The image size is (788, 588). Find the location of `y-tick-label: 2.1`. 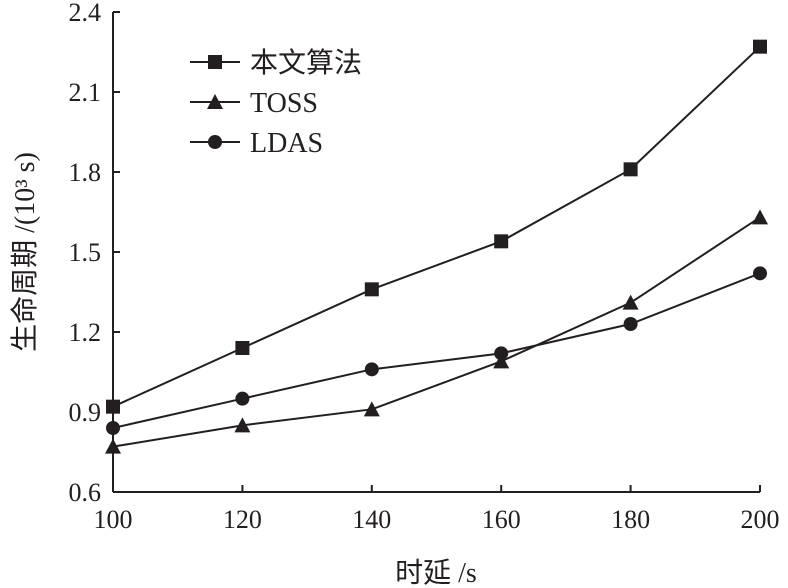

y-tick-label: 2.1 is located at coordinates (85, 92).